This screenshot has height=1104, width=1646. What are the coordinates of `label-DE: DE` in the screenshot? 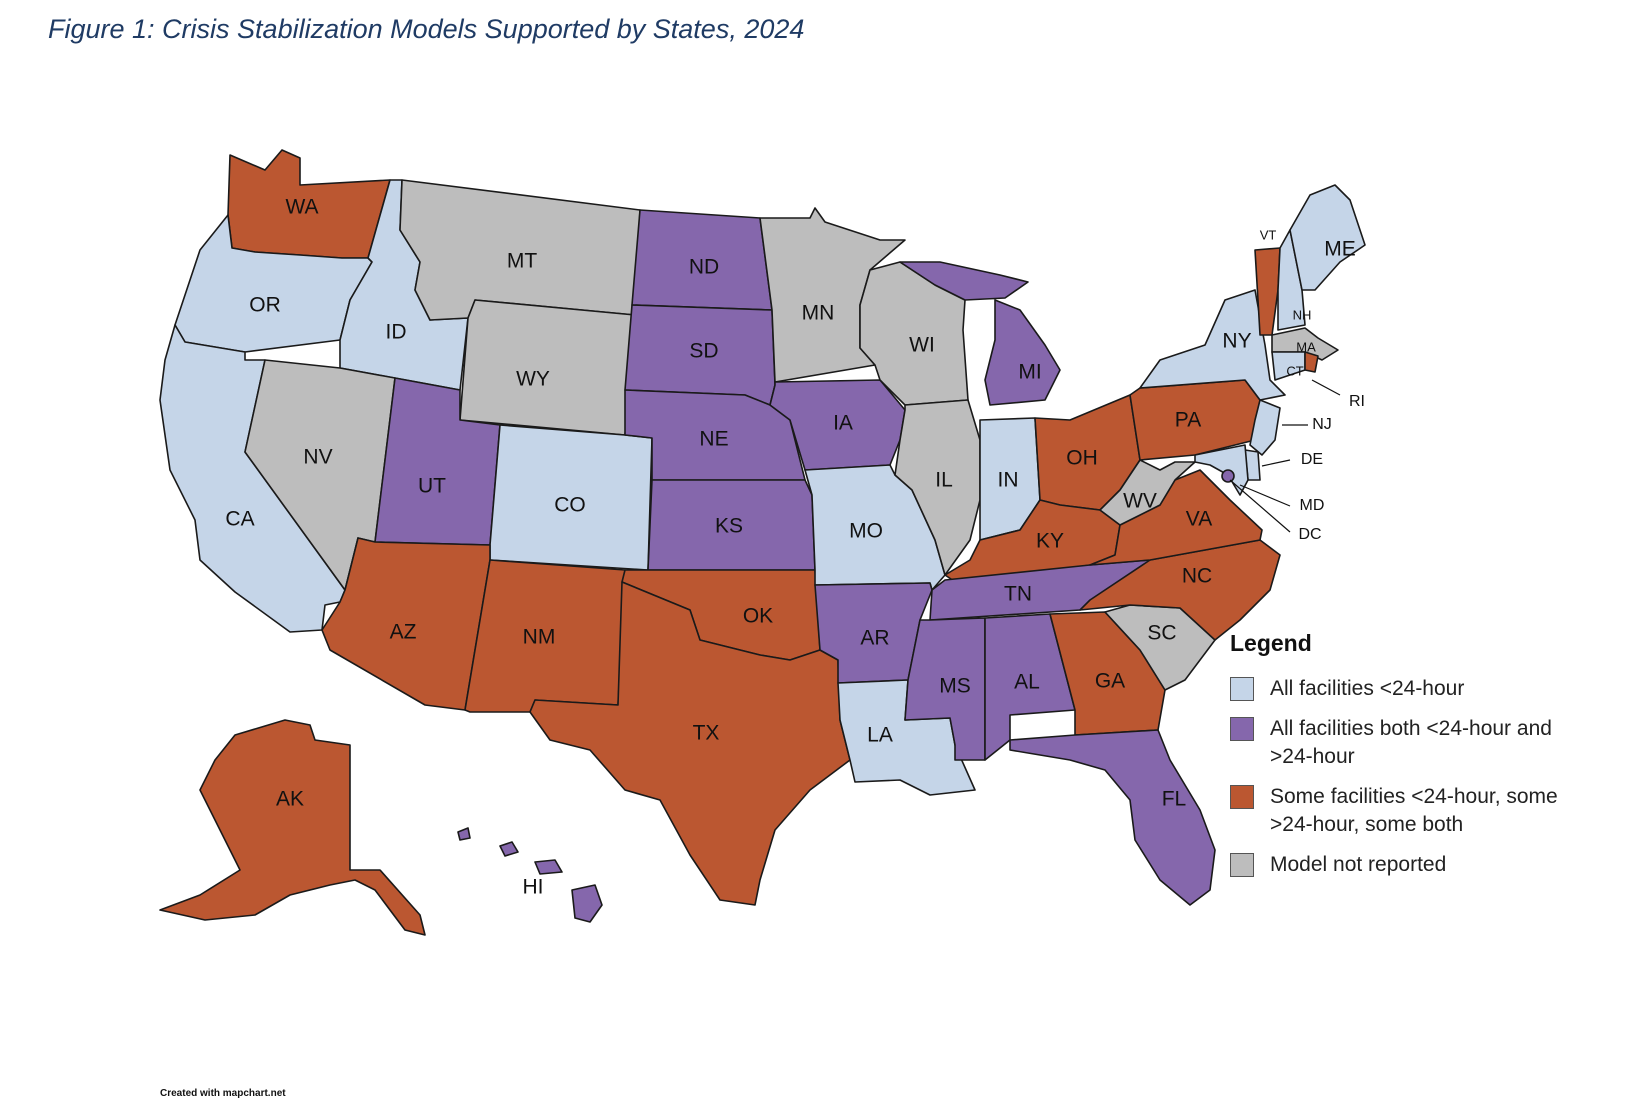 It's located at (1312, 459).